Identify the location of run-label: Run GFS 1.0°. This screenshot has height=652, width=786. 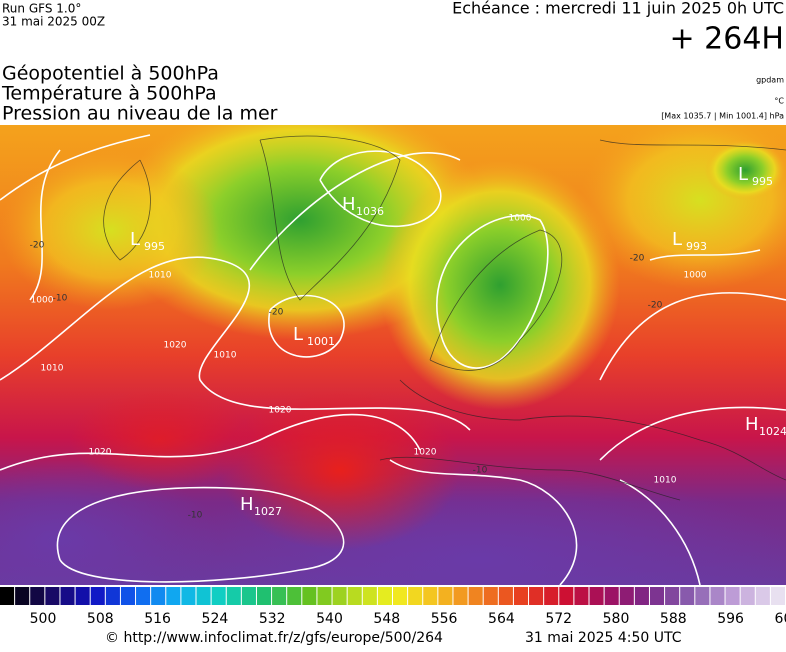
(41, 9).